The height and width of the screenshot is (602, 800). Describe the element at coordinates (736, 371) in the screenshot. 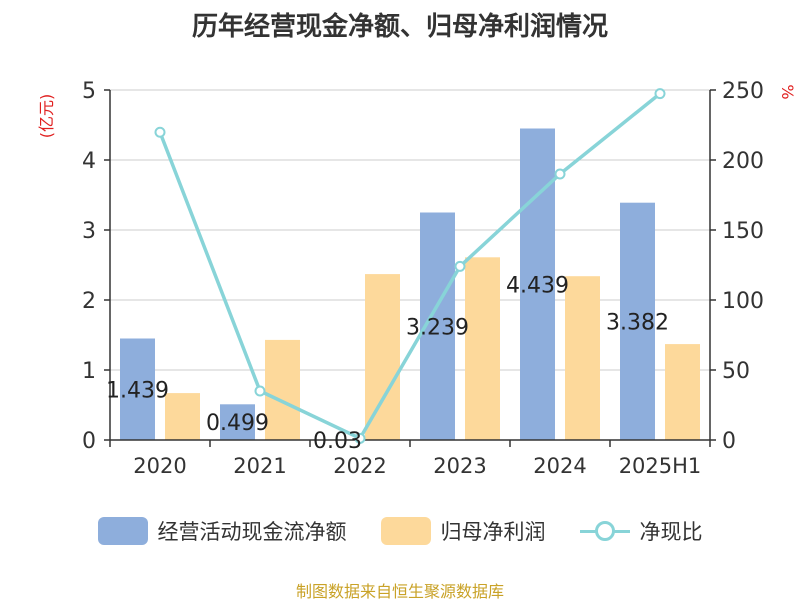

I see `right-tick-label: 50` at that location.